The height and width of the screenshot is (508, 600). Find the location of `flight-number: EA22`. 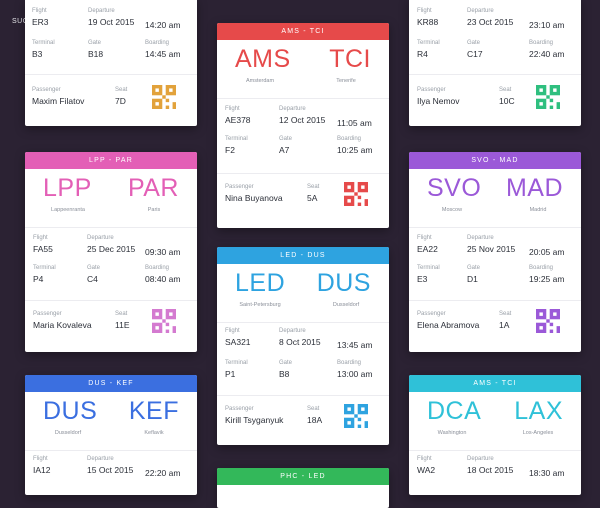

flight-number: EA22 is located at coordinates (427, 249).